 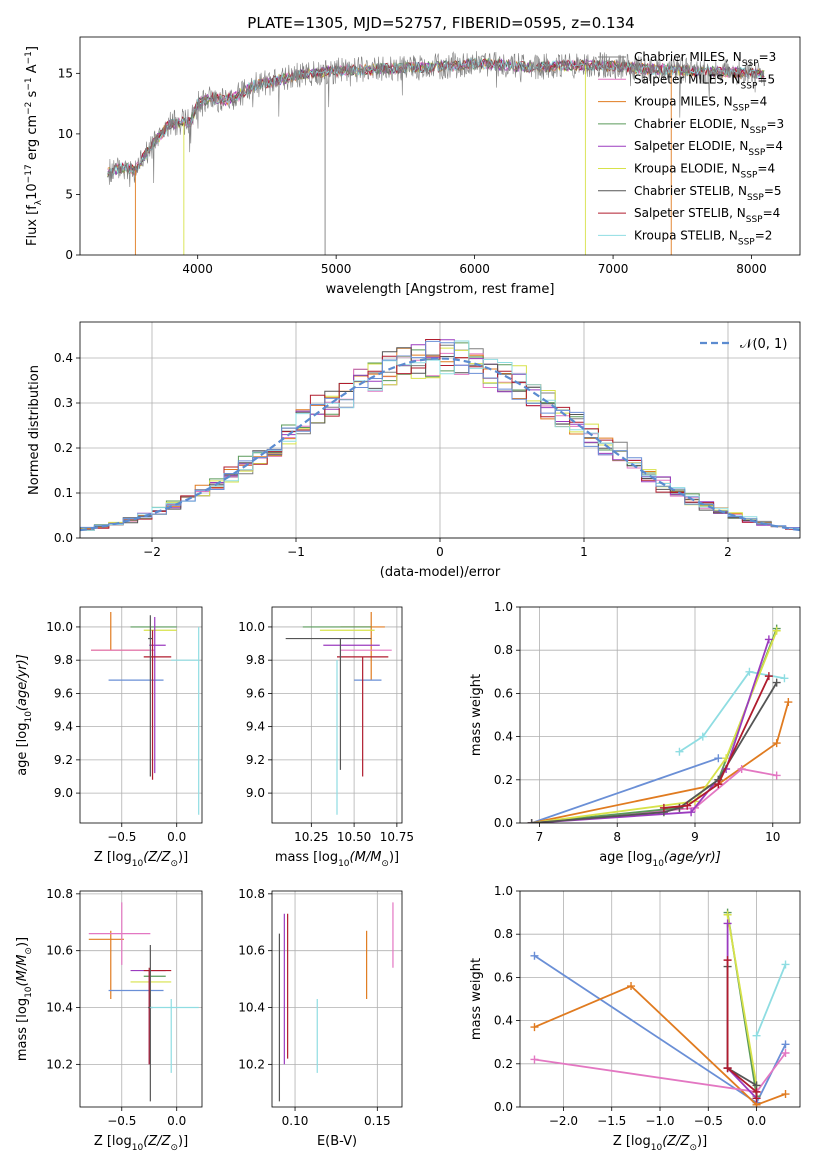 I want to click on y-tick-label: 9.0, so click(x=255, y=793).